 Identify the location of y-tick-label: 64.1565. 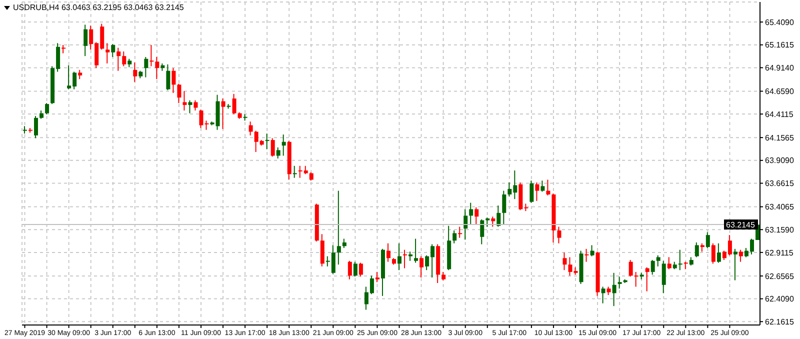
(779, 137).